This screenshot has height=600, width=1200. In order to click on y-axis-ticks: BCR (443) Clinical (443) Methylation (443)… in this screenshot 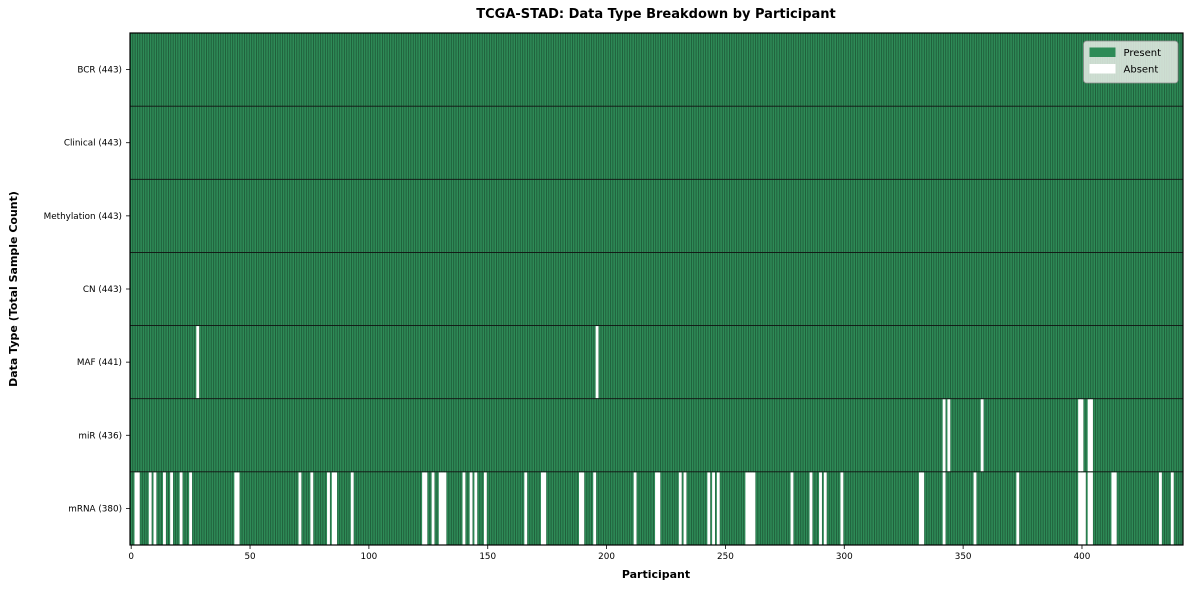, I will do `click(87, 290)`.